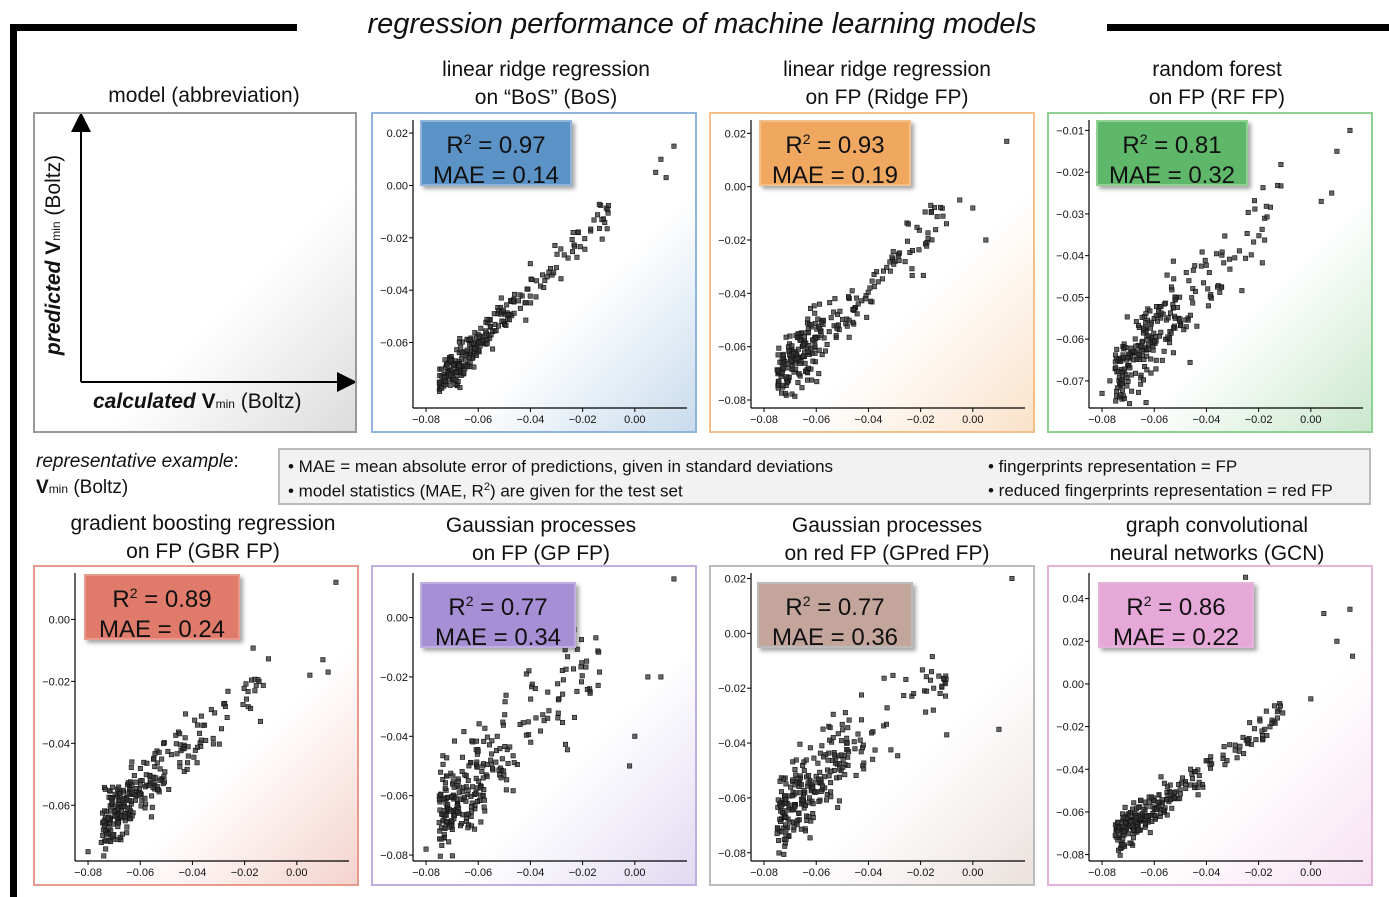 The width and height of the screenshot is (1389, 897). What do you see at coordinates (732, 348) in the screenshot?
I see `y-tick-label: −0.06` at bounding box center [732, 348].